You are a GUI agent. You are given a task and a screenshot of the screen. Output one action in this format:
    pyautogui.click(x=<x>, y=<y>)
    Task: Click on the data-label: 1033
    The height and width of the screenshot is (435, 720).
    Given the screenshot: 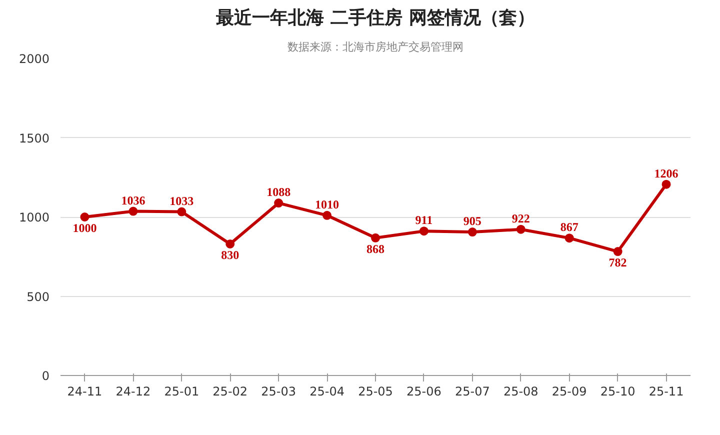 What is the action you would take?
    pyautogui.click(x=182, y=201)
    